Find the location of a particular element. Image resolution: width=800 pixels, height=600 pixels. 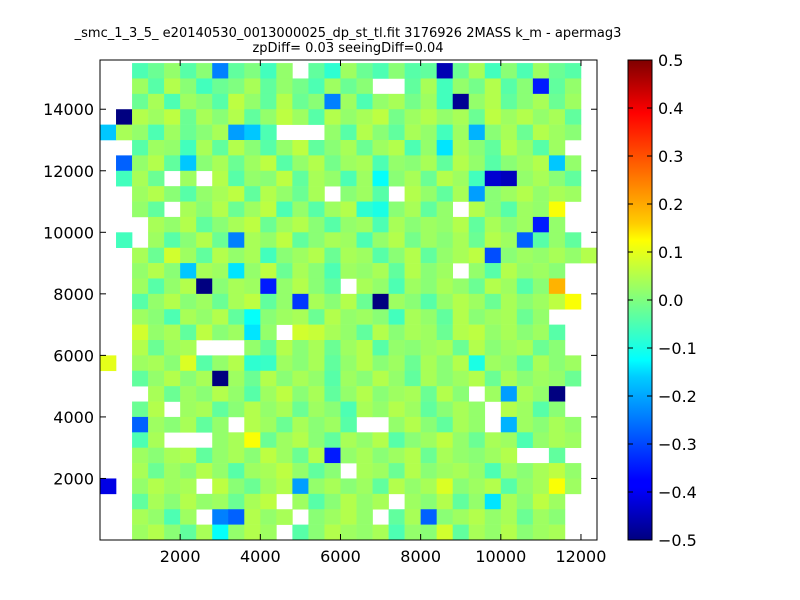

y-tick-label: 4000 is located at coordinates (73, 417).